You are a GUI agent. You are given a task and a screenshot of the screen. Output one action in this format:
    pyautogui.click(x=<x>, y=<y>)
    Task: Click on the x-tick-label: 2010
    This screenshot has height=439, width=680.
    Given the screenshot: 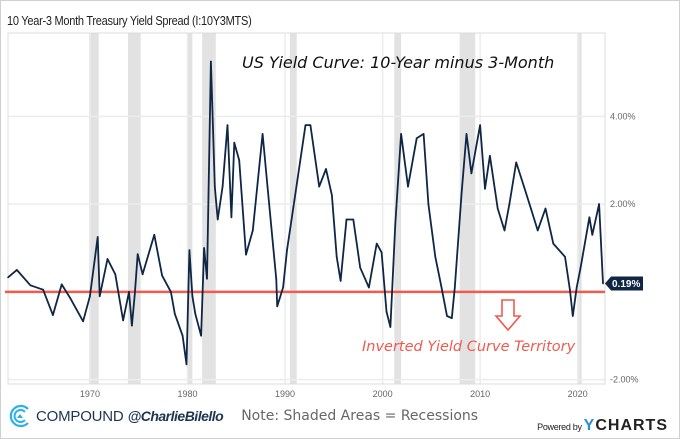 What is the action you would take?
    pyautogui.click(x=480, y=394)
    